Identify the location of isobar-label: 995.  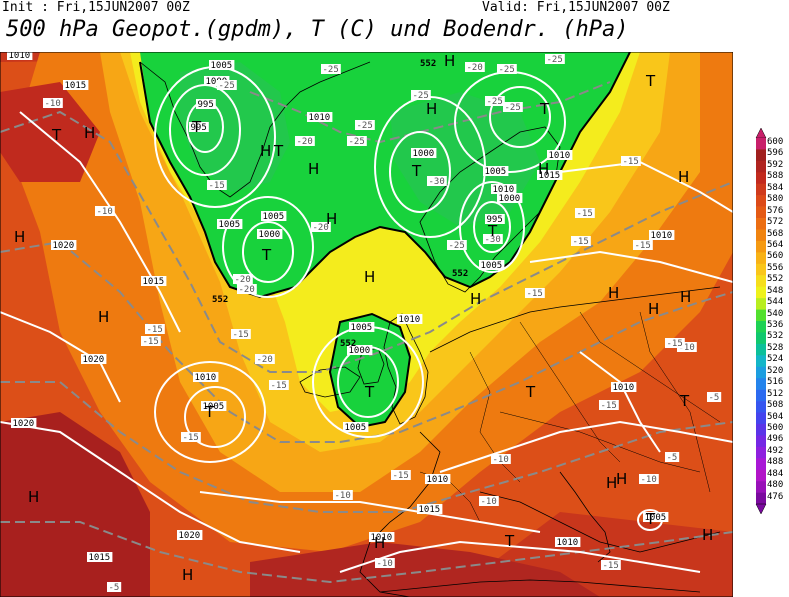
(199, 127).